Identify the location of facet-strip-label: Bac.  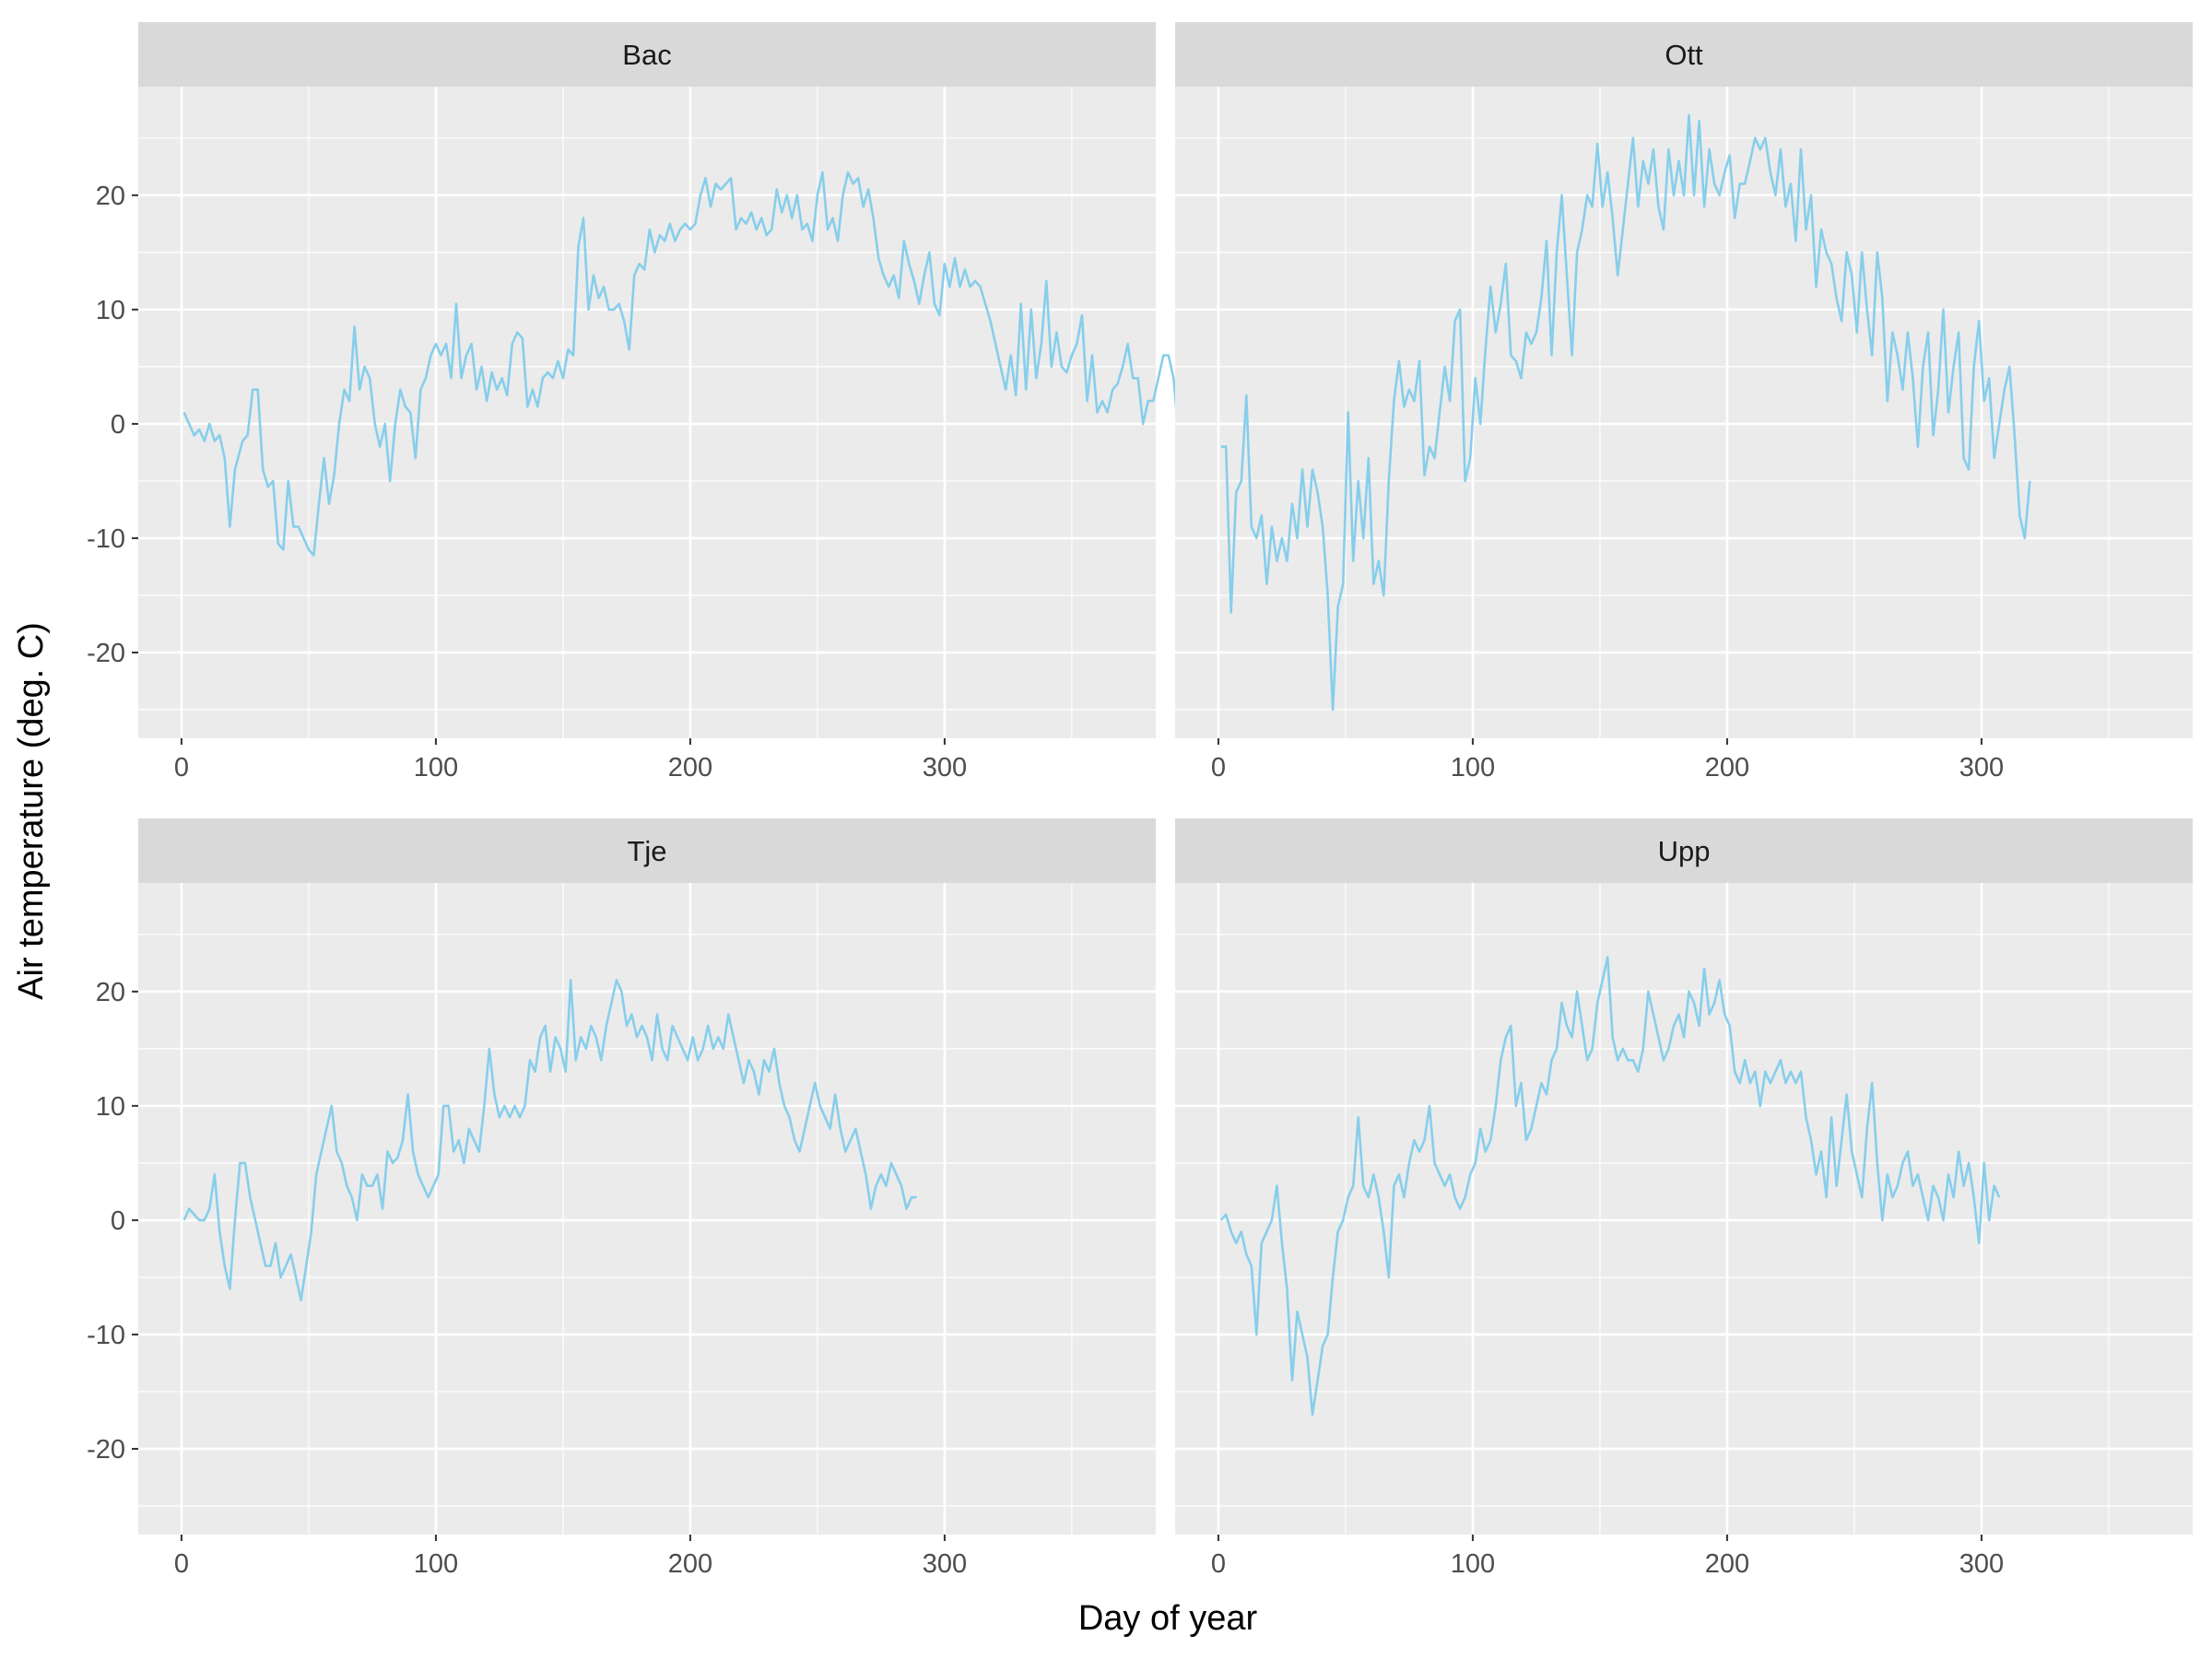
(646, 55).